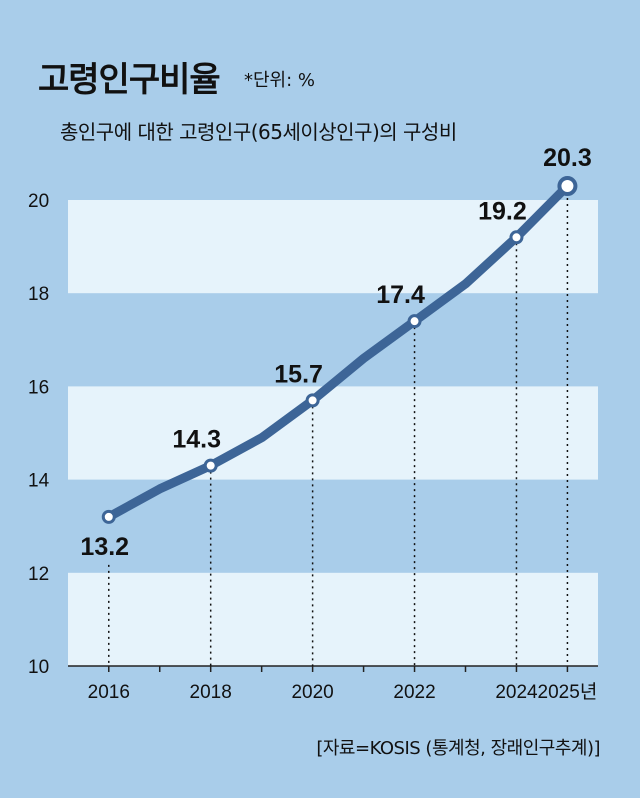 The height and width of the screenshot is (798, 640). What do you see at coordinates (39, 434) in the screenshot?
I see `y-axis-ticks: 10 12 14 16 18 20` at bounding box center [39, 434].